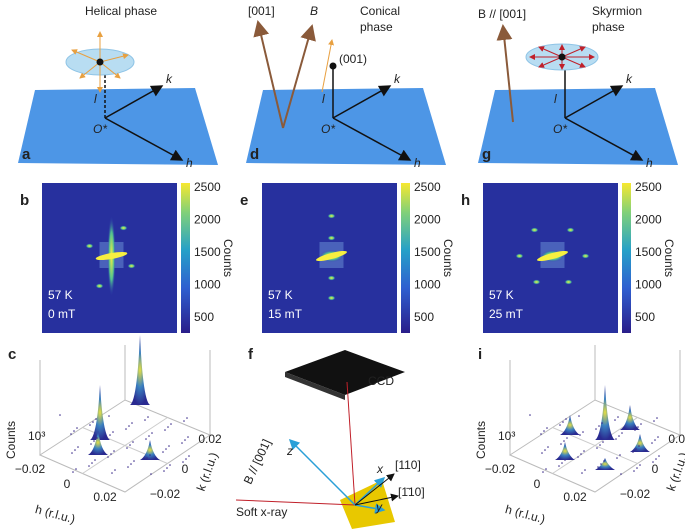  What do you see at coordinates (261, 512) in the screenshot?
I see `beam-label: Soft x-ray` at bounding box center [261, 512].